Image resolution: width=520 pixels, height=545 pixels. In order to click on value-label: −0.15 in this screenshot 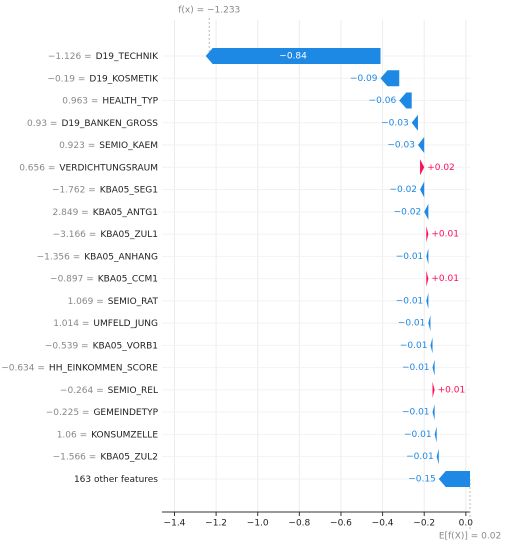, I will do `click(422, 479)`.